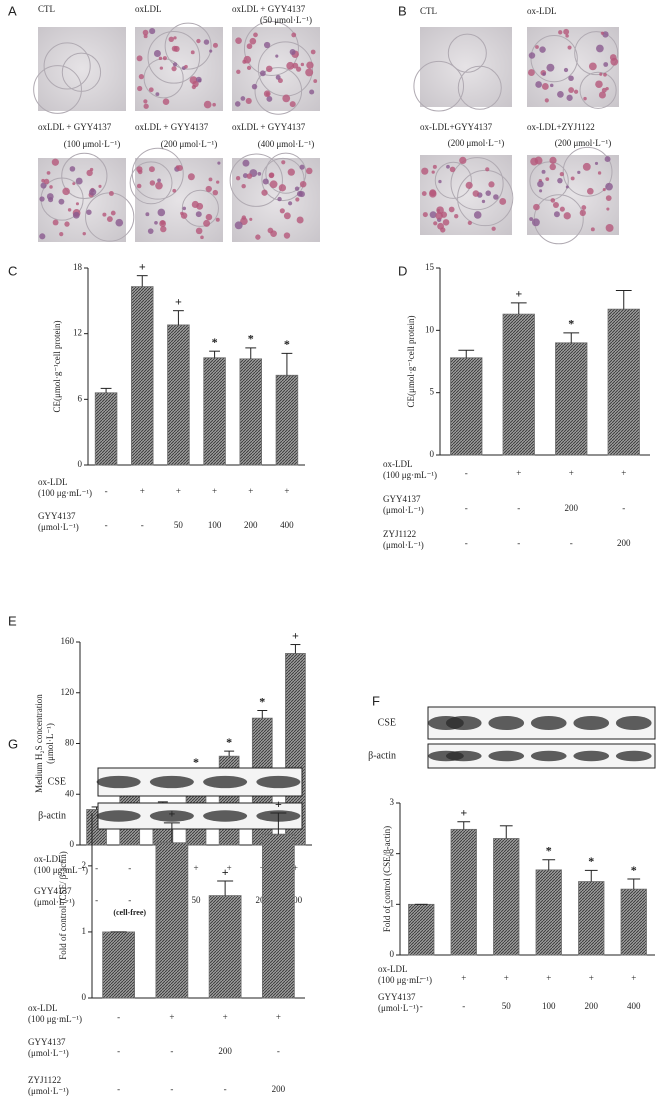 Image resolution: width=665 pixels, height=1106 pixels. Describe the element at coordinates (57, 781) in the screenshot. I see `blot-label: CSE` at that location.